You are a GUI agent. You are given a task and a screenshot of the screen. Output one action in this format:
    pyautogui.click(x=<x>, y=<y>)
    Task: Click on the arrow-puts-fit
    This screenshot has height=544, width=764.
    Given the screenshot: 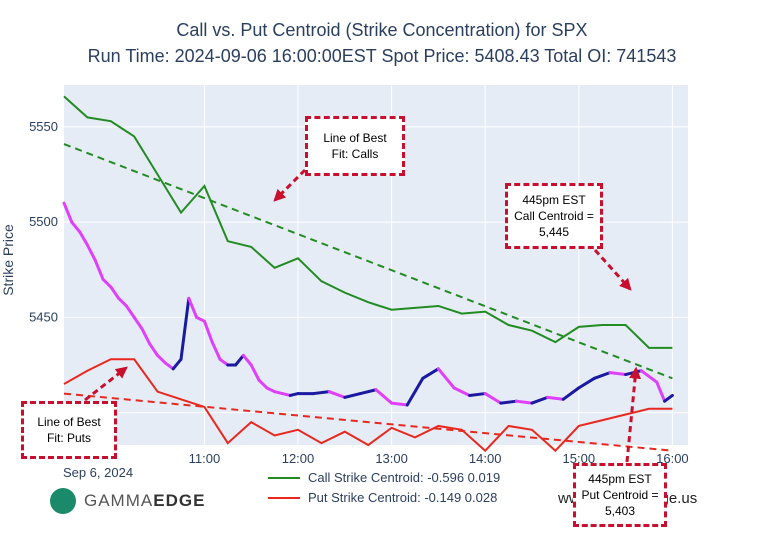 What is the action you would take?
    pyautogui.click(x=106, y=384)
    